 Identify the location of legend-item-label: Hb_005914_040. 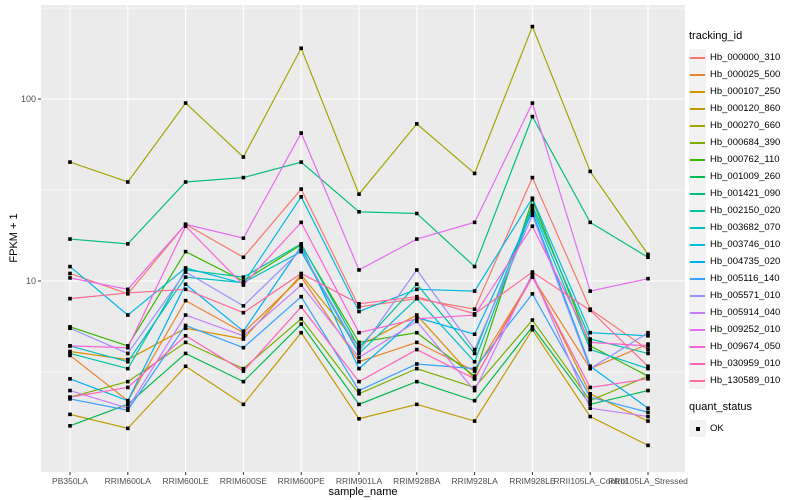
(745, 312).